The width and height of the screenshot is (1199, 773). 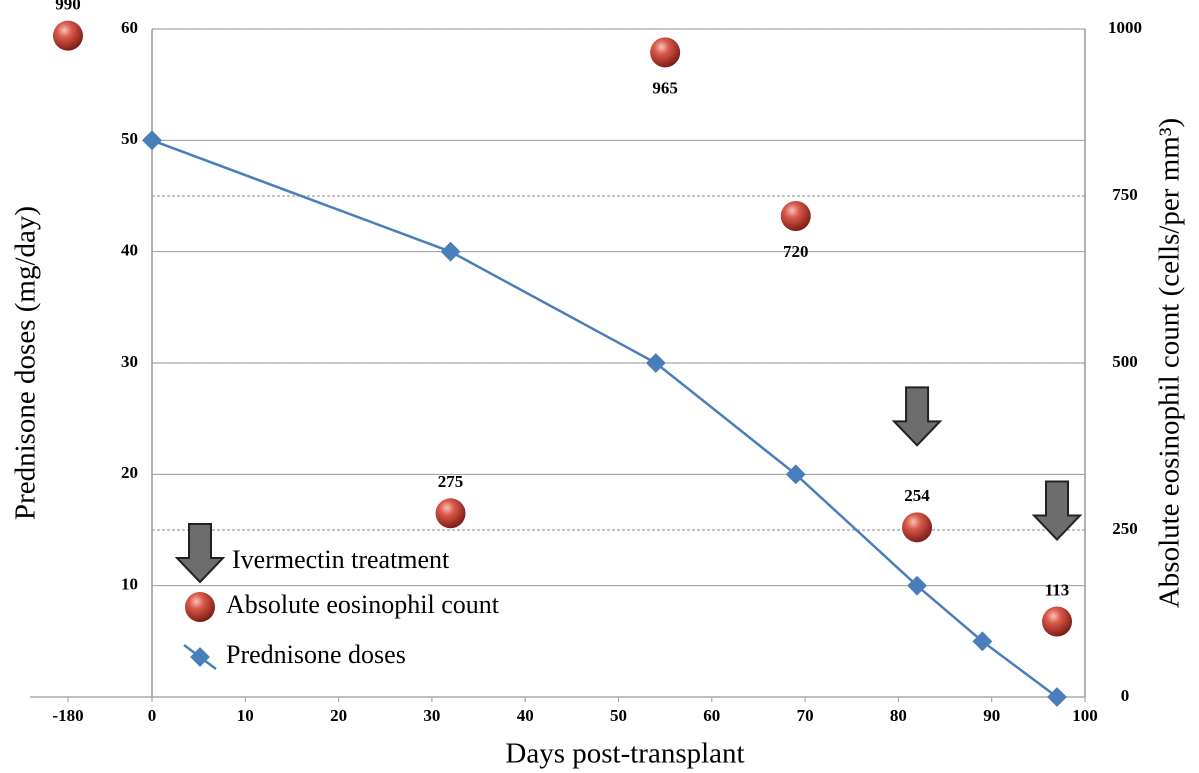 What do you see at coordinates (1125, 528) in the screenshot?
I see `y2-tick-label: 250` at bounding box center [1125, 528].